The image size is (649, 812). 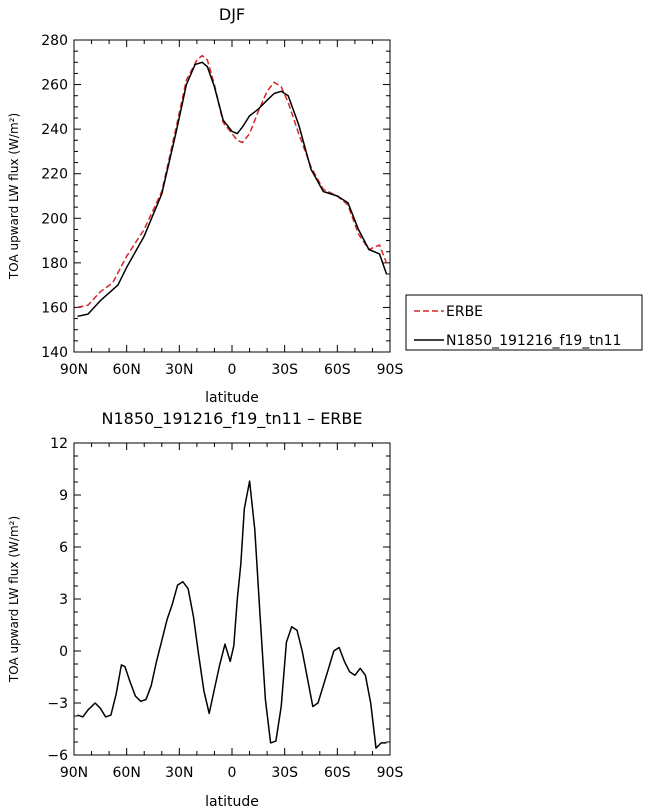 What do you see at coordinates (533, 341) in the screenshot?
I see `legend-label-model: N1850_191216_f19_tn11` at bounding box center [533, 341].